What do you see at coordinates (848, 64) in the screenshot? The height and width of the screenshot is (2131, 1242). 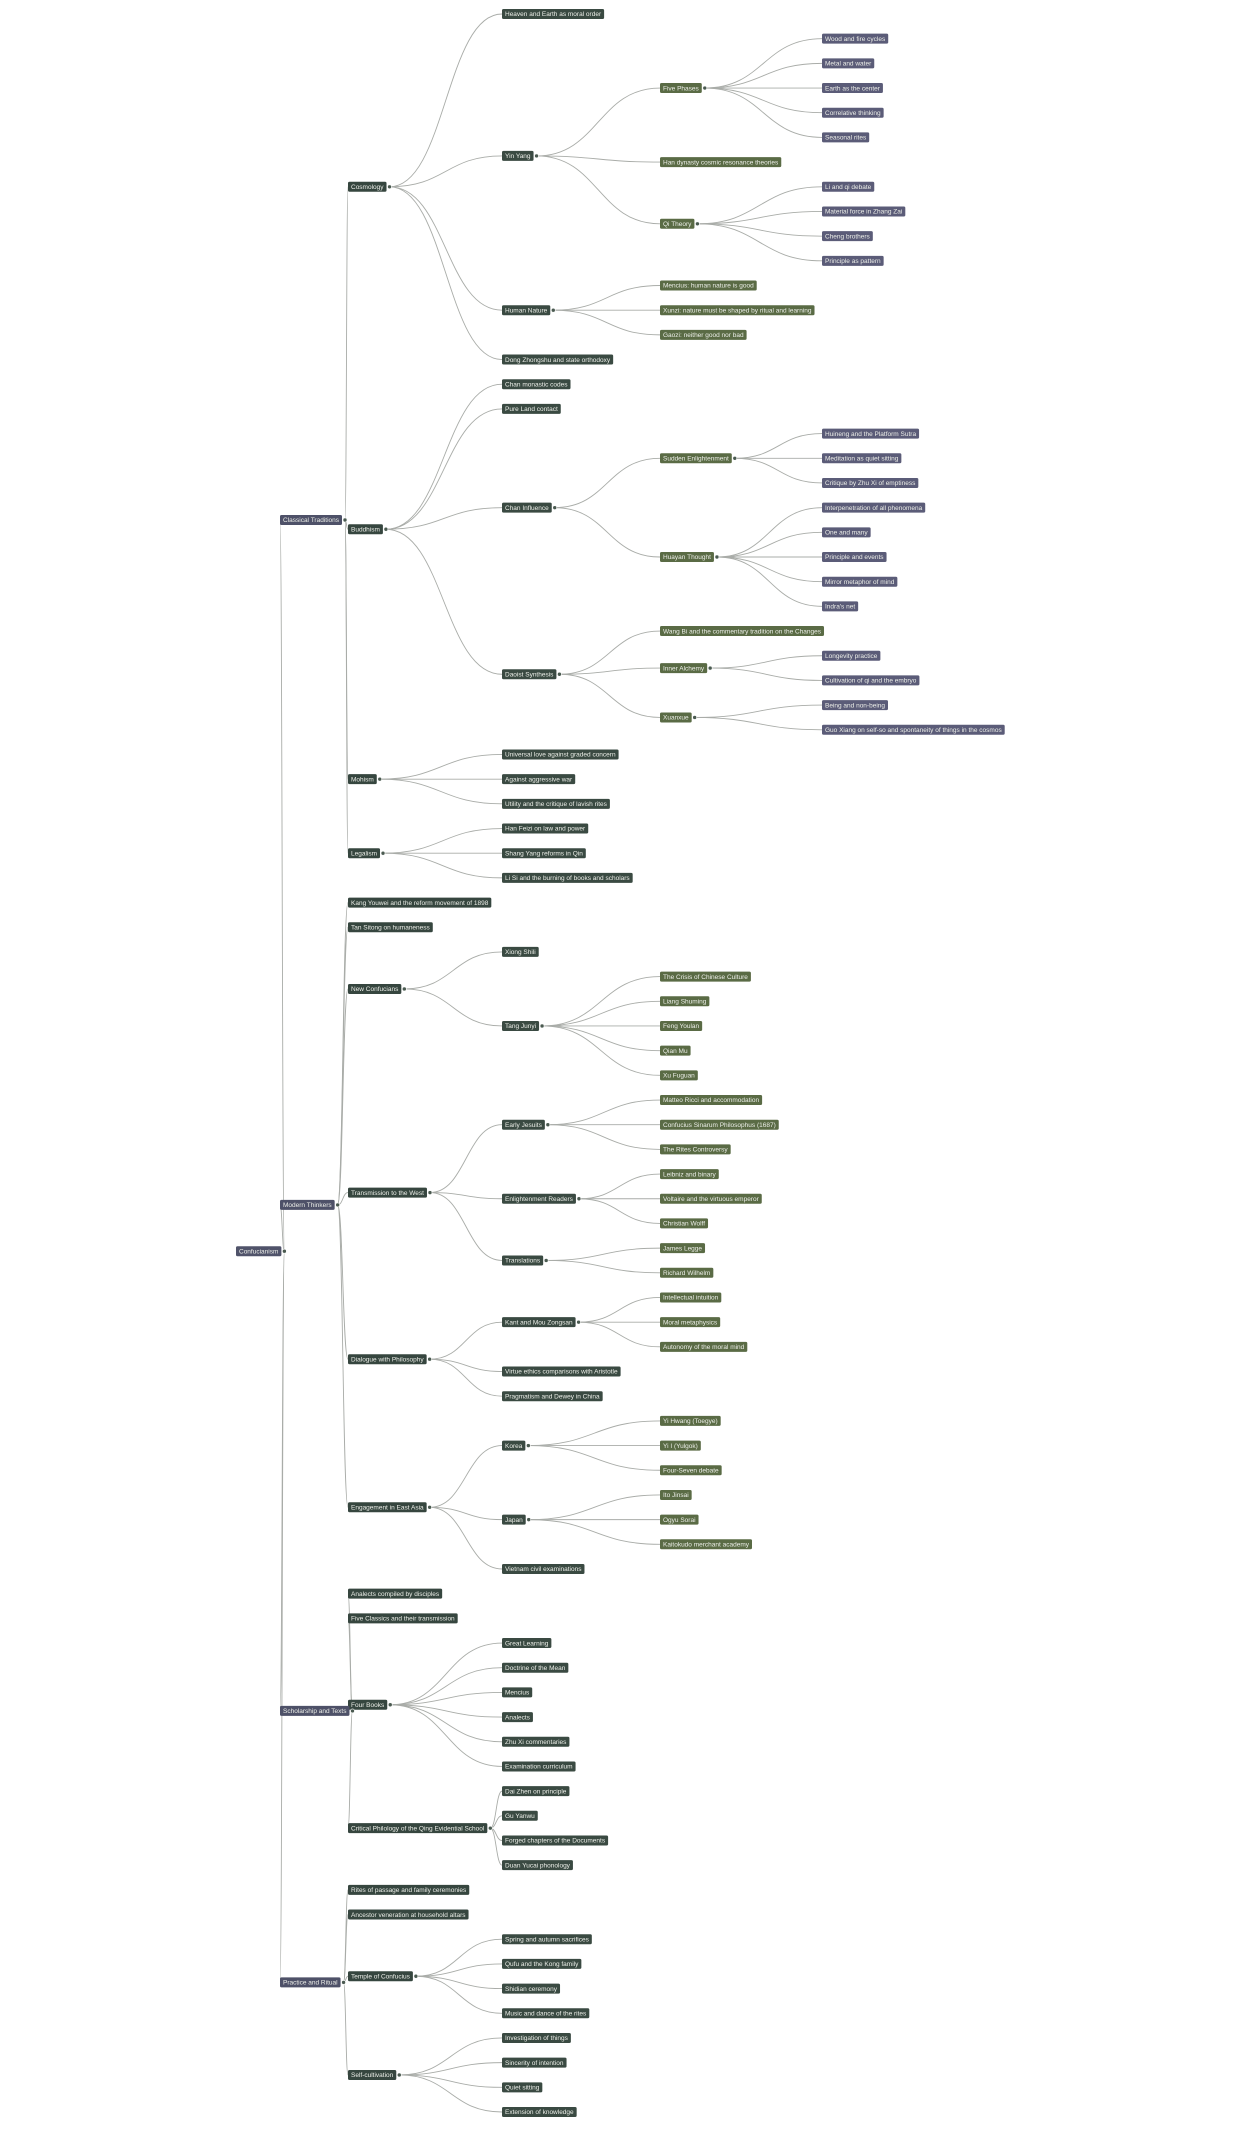 I see `node-label: Metal and water` at bounding box center [848, 64].